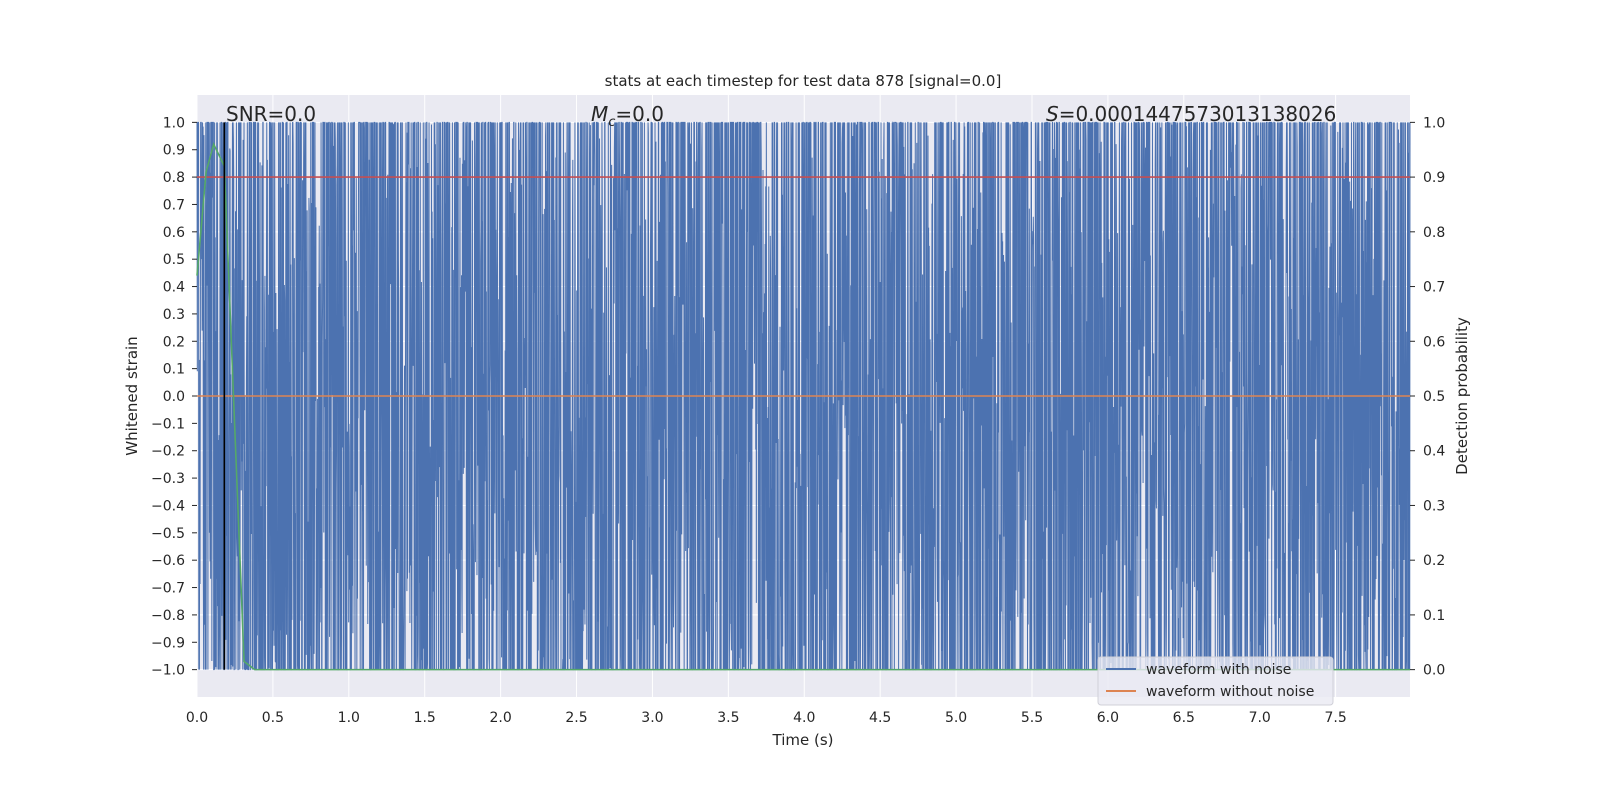 This screenshot has height=800, width=1600. What do you see at coordinates (804, 718) in the screenshot?
I see `x-tick-label: 4.0` at bounding box center [804, 718].